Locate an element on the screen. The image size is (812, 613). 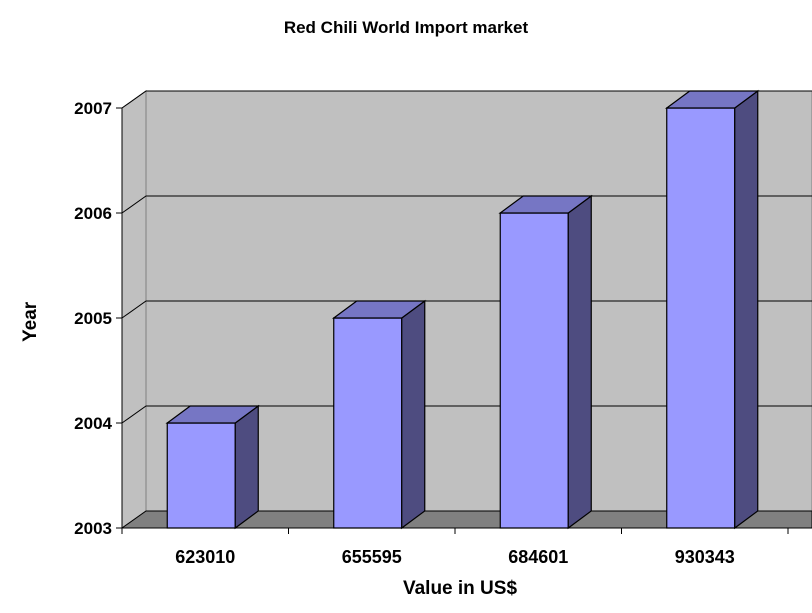
x-tick-label: 655595 is located at coordinates (372, 557).